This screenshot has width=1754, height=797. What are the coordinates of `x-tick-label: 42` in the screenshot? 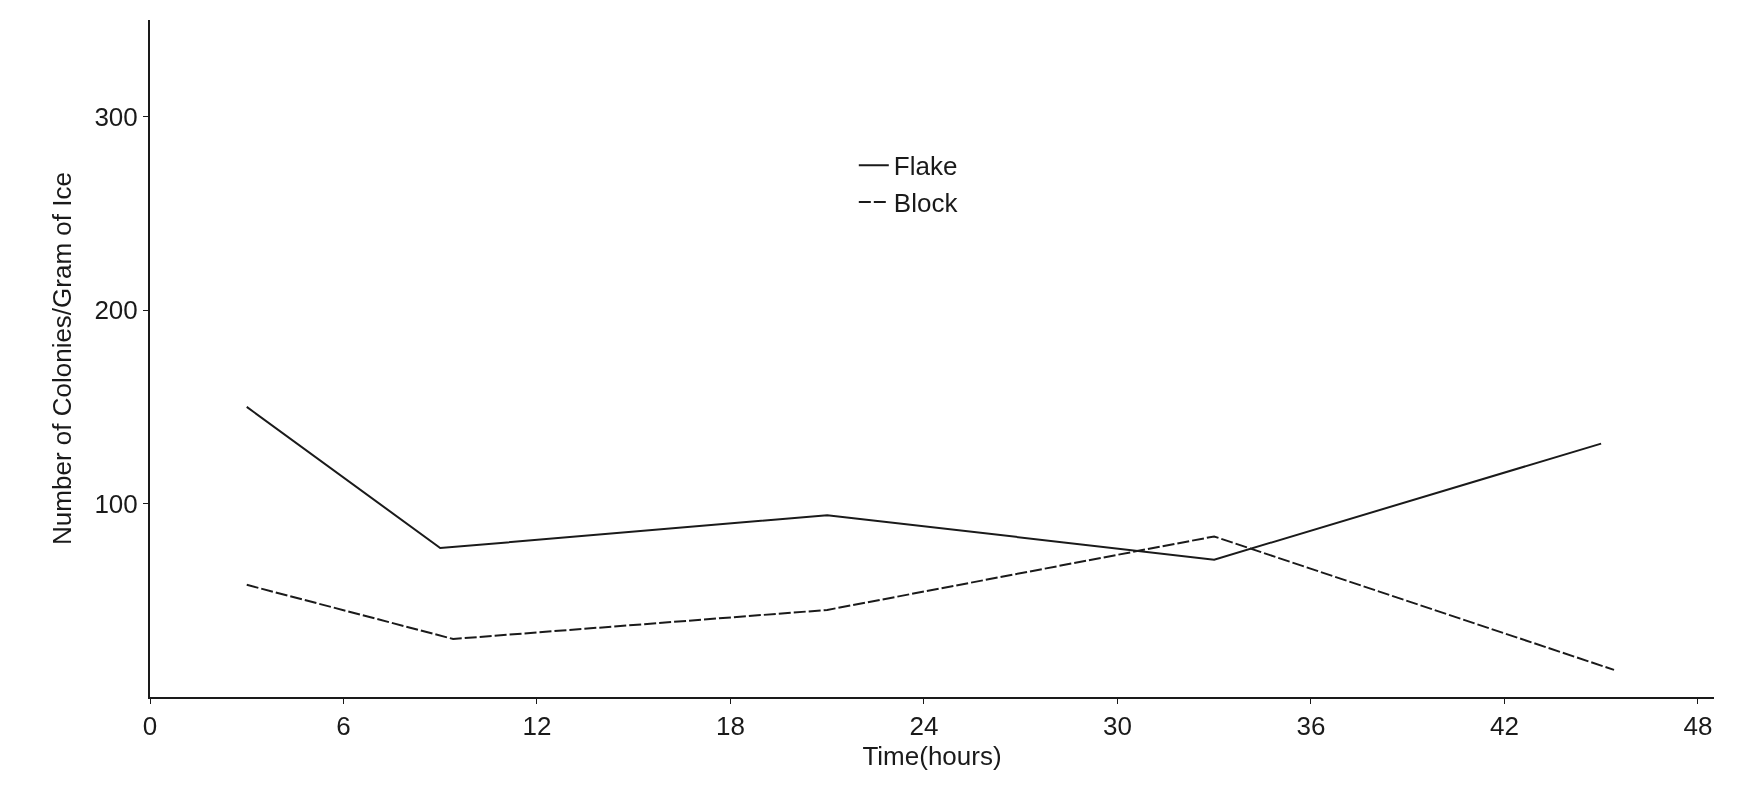 It's located at (1504, 726).